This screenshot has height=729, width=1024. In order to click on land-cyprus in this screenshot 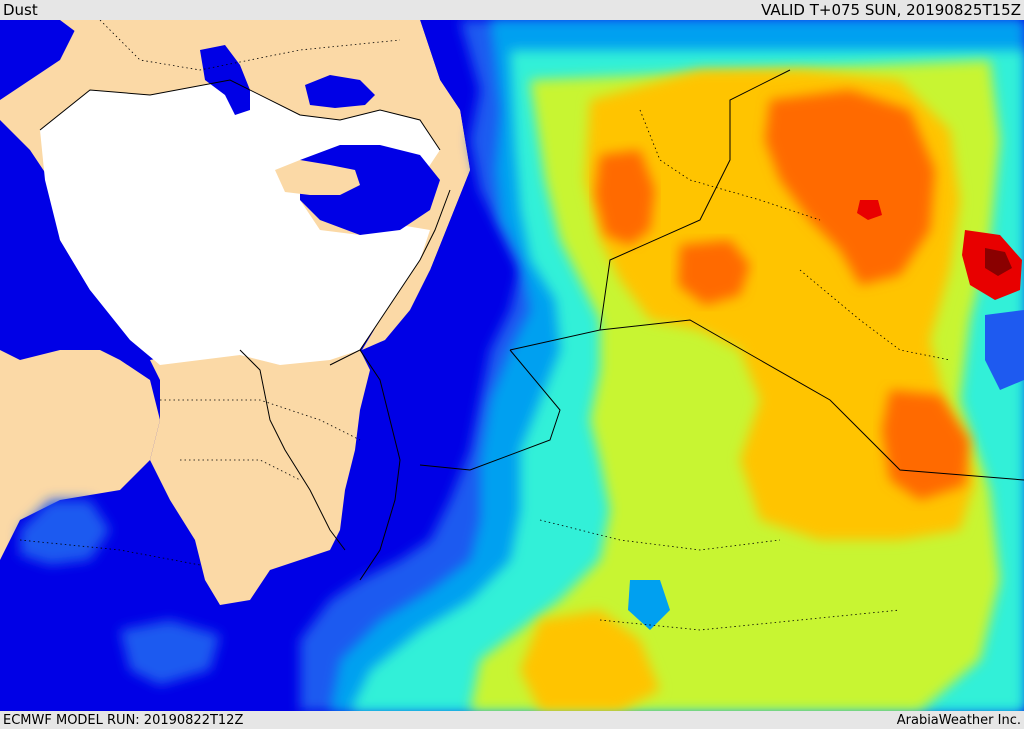, I will do `click(317, 177)`.